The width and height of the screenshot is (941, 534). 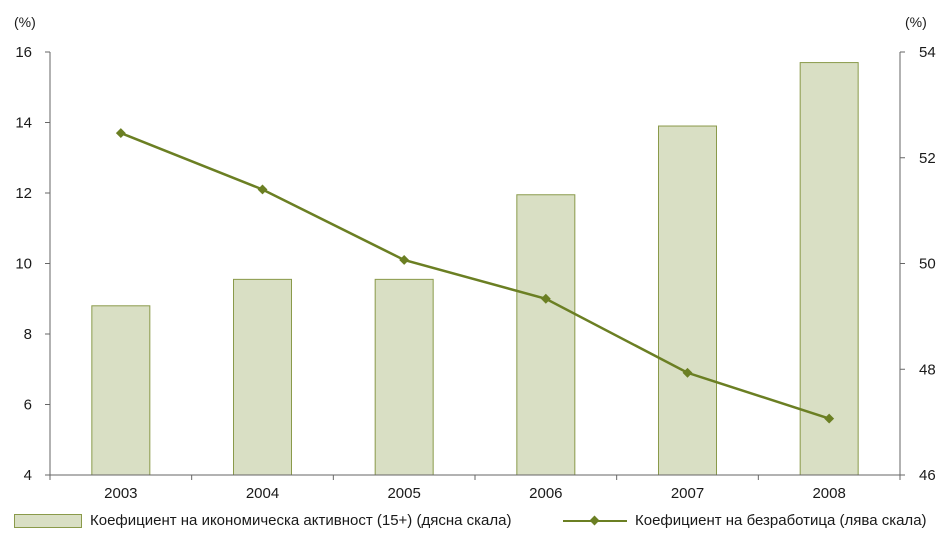 What do you see at coordinates (28, 334) in the screenshot?
I see `left-tick-label: 8` at bounding box center [28, 334].